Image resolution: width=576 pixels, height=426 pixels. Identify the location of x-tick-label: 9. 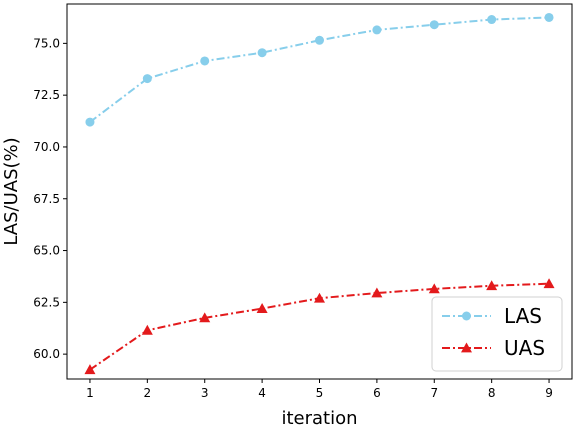
(549, 393).